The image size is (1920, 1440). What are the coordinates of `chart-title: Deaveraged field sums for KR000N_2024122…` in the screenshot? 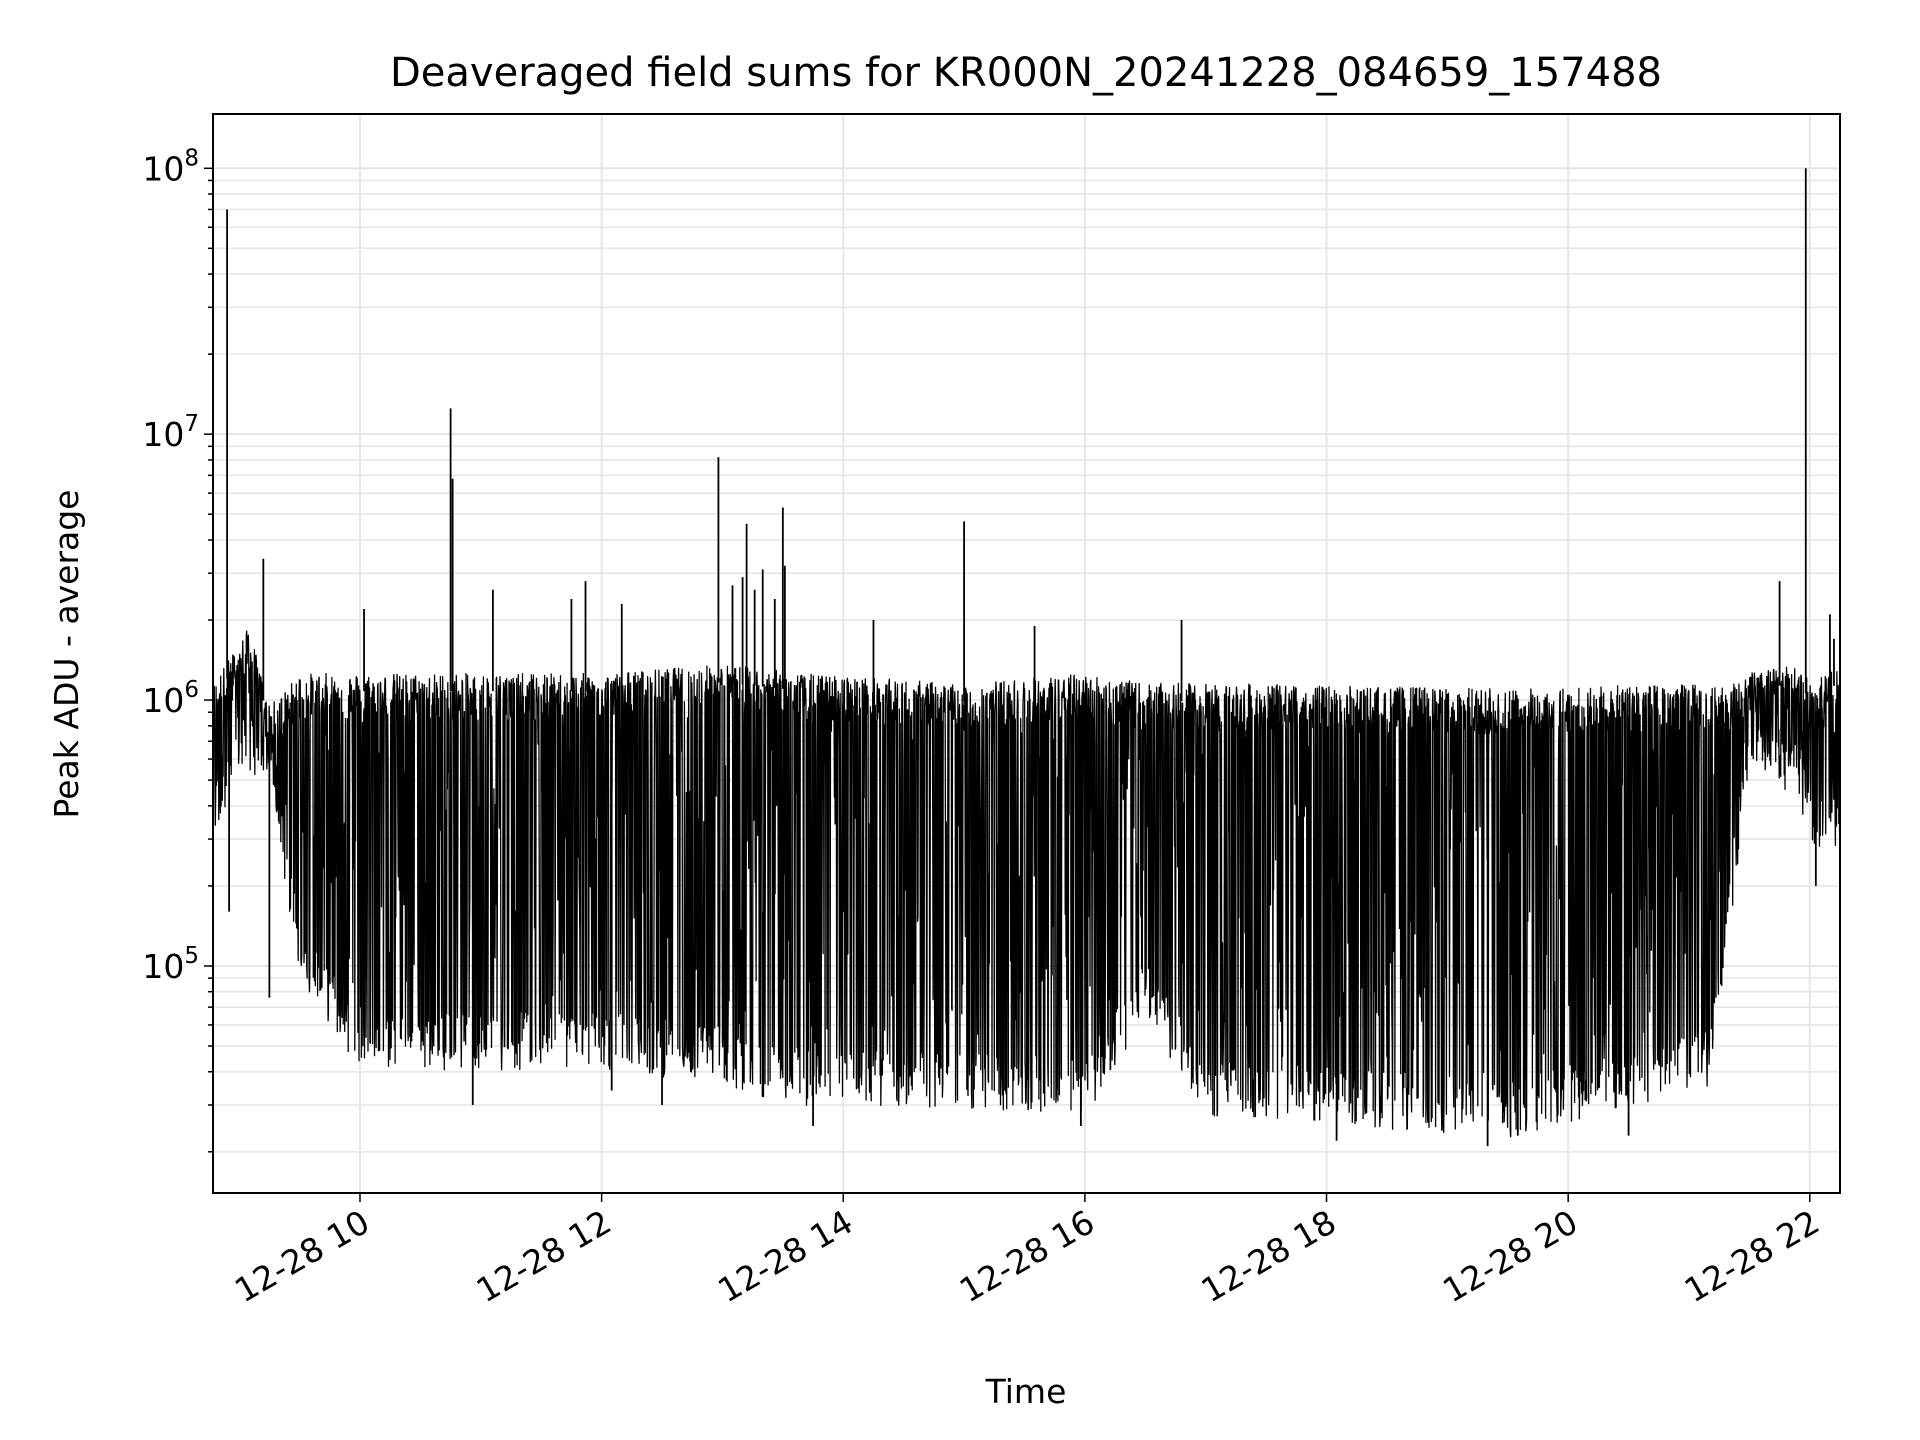 It's located at (1026, 73).